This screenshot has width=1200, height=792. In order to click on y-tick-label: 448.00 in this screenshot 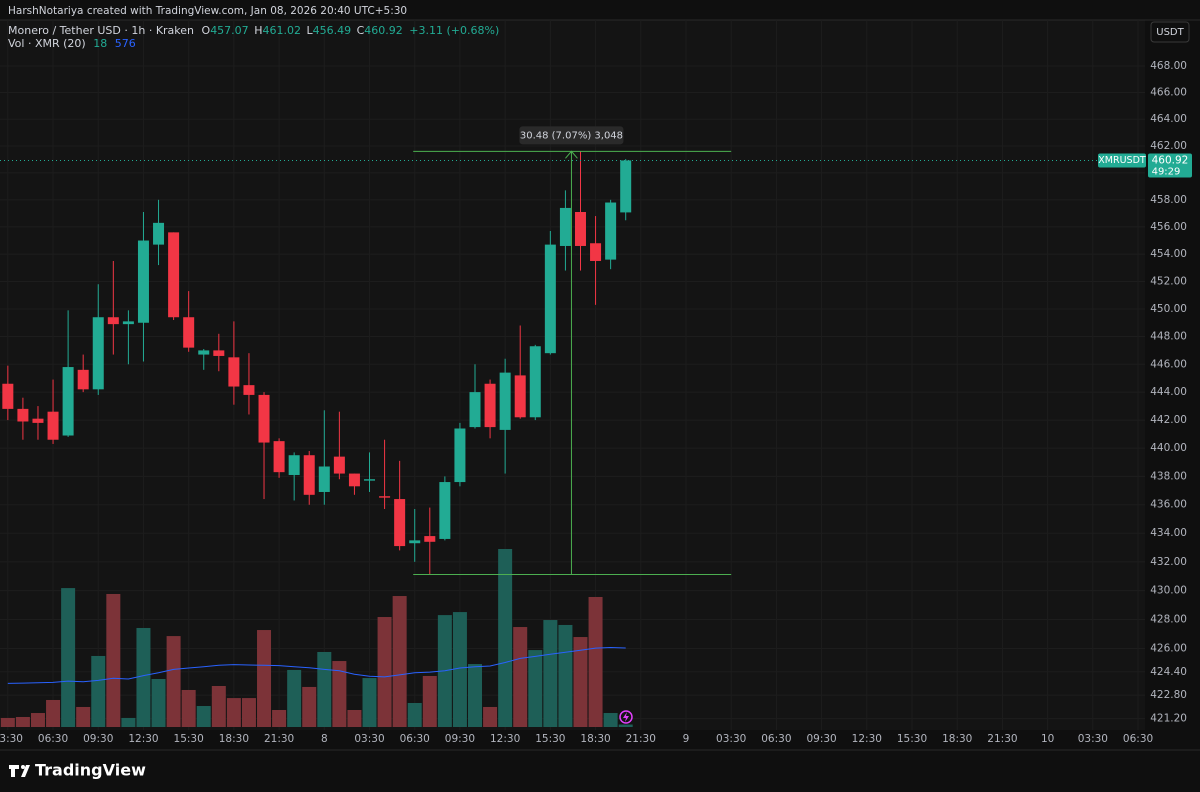, I will do `click(1168, 337)`.